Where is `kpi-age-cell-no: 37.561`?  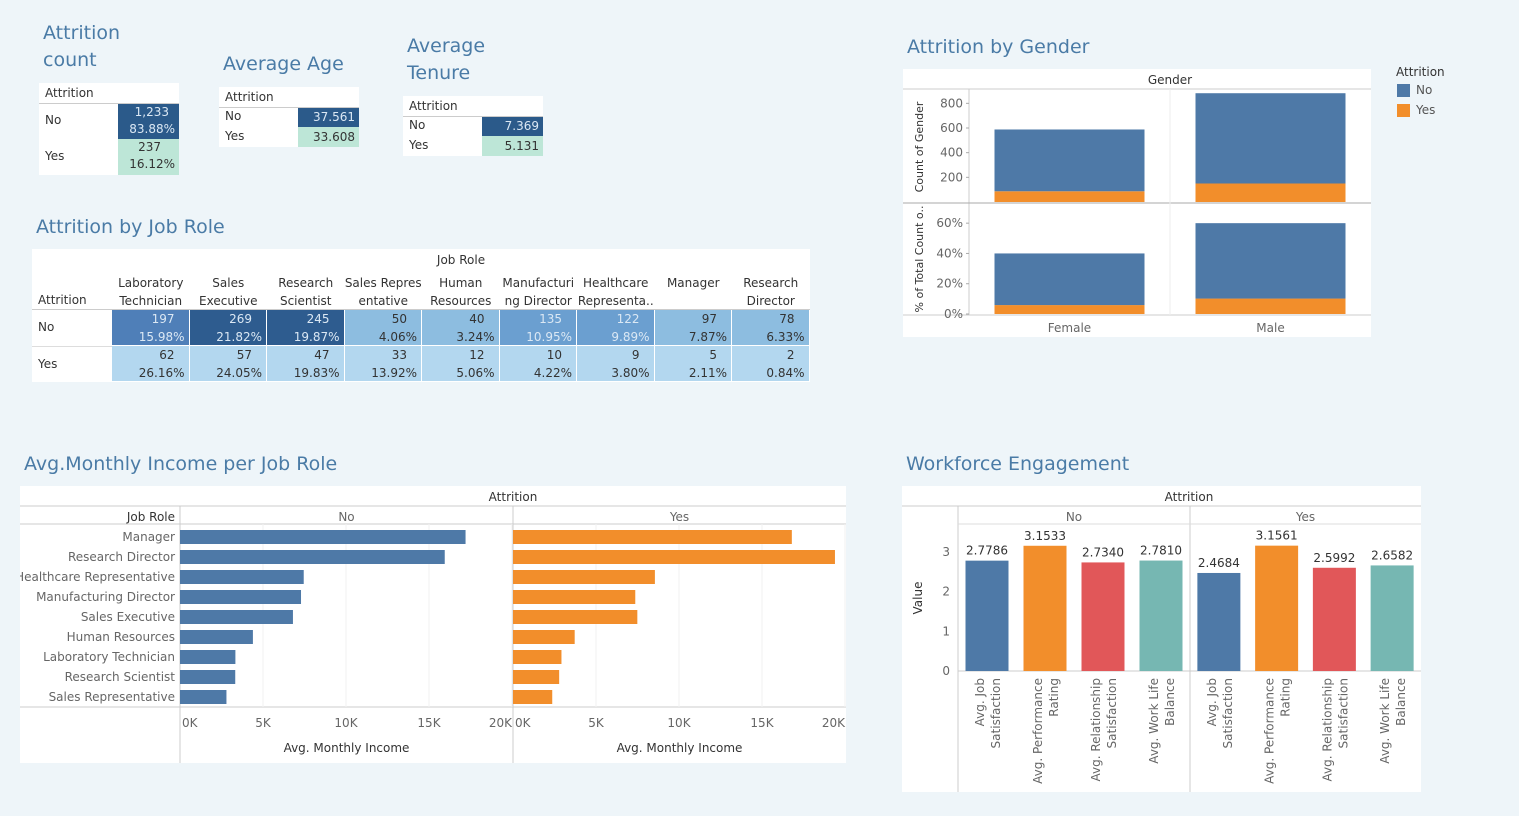
kpi-age-cell-no: 37.561 is located at coordinates (328, 117).